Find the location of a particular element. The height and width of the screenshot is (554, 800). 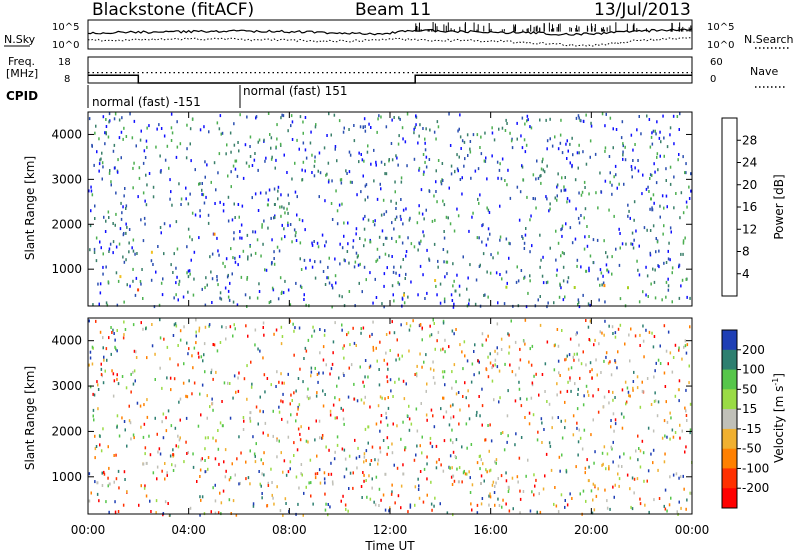

power-colorbar-tick-label: 8 is located at coordinates (746, 252).